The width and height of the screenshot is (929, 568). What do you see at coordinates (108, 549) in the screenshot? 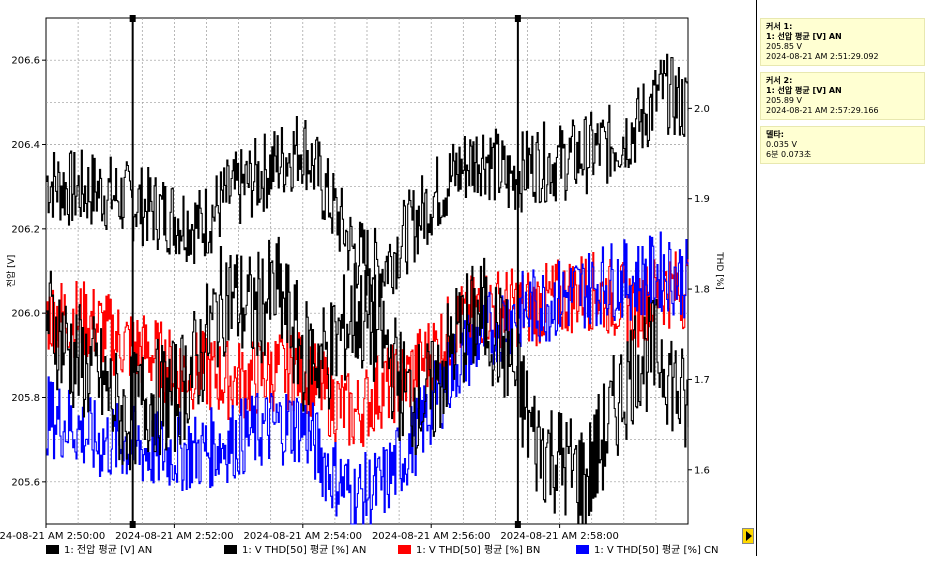
I see `legend-label: 1: 전압 평균 [V] AN` at bounding box center [108, 549].